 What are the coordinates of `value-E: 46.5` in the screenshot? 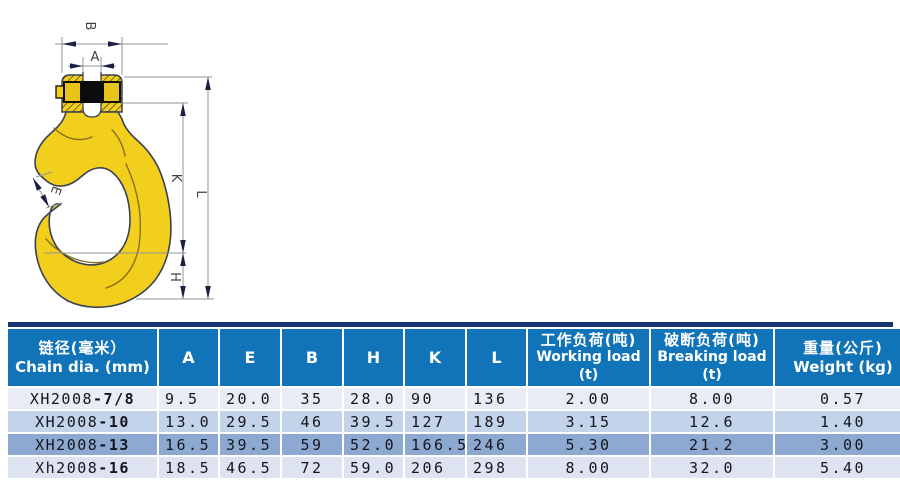 It's located at (250, 467).